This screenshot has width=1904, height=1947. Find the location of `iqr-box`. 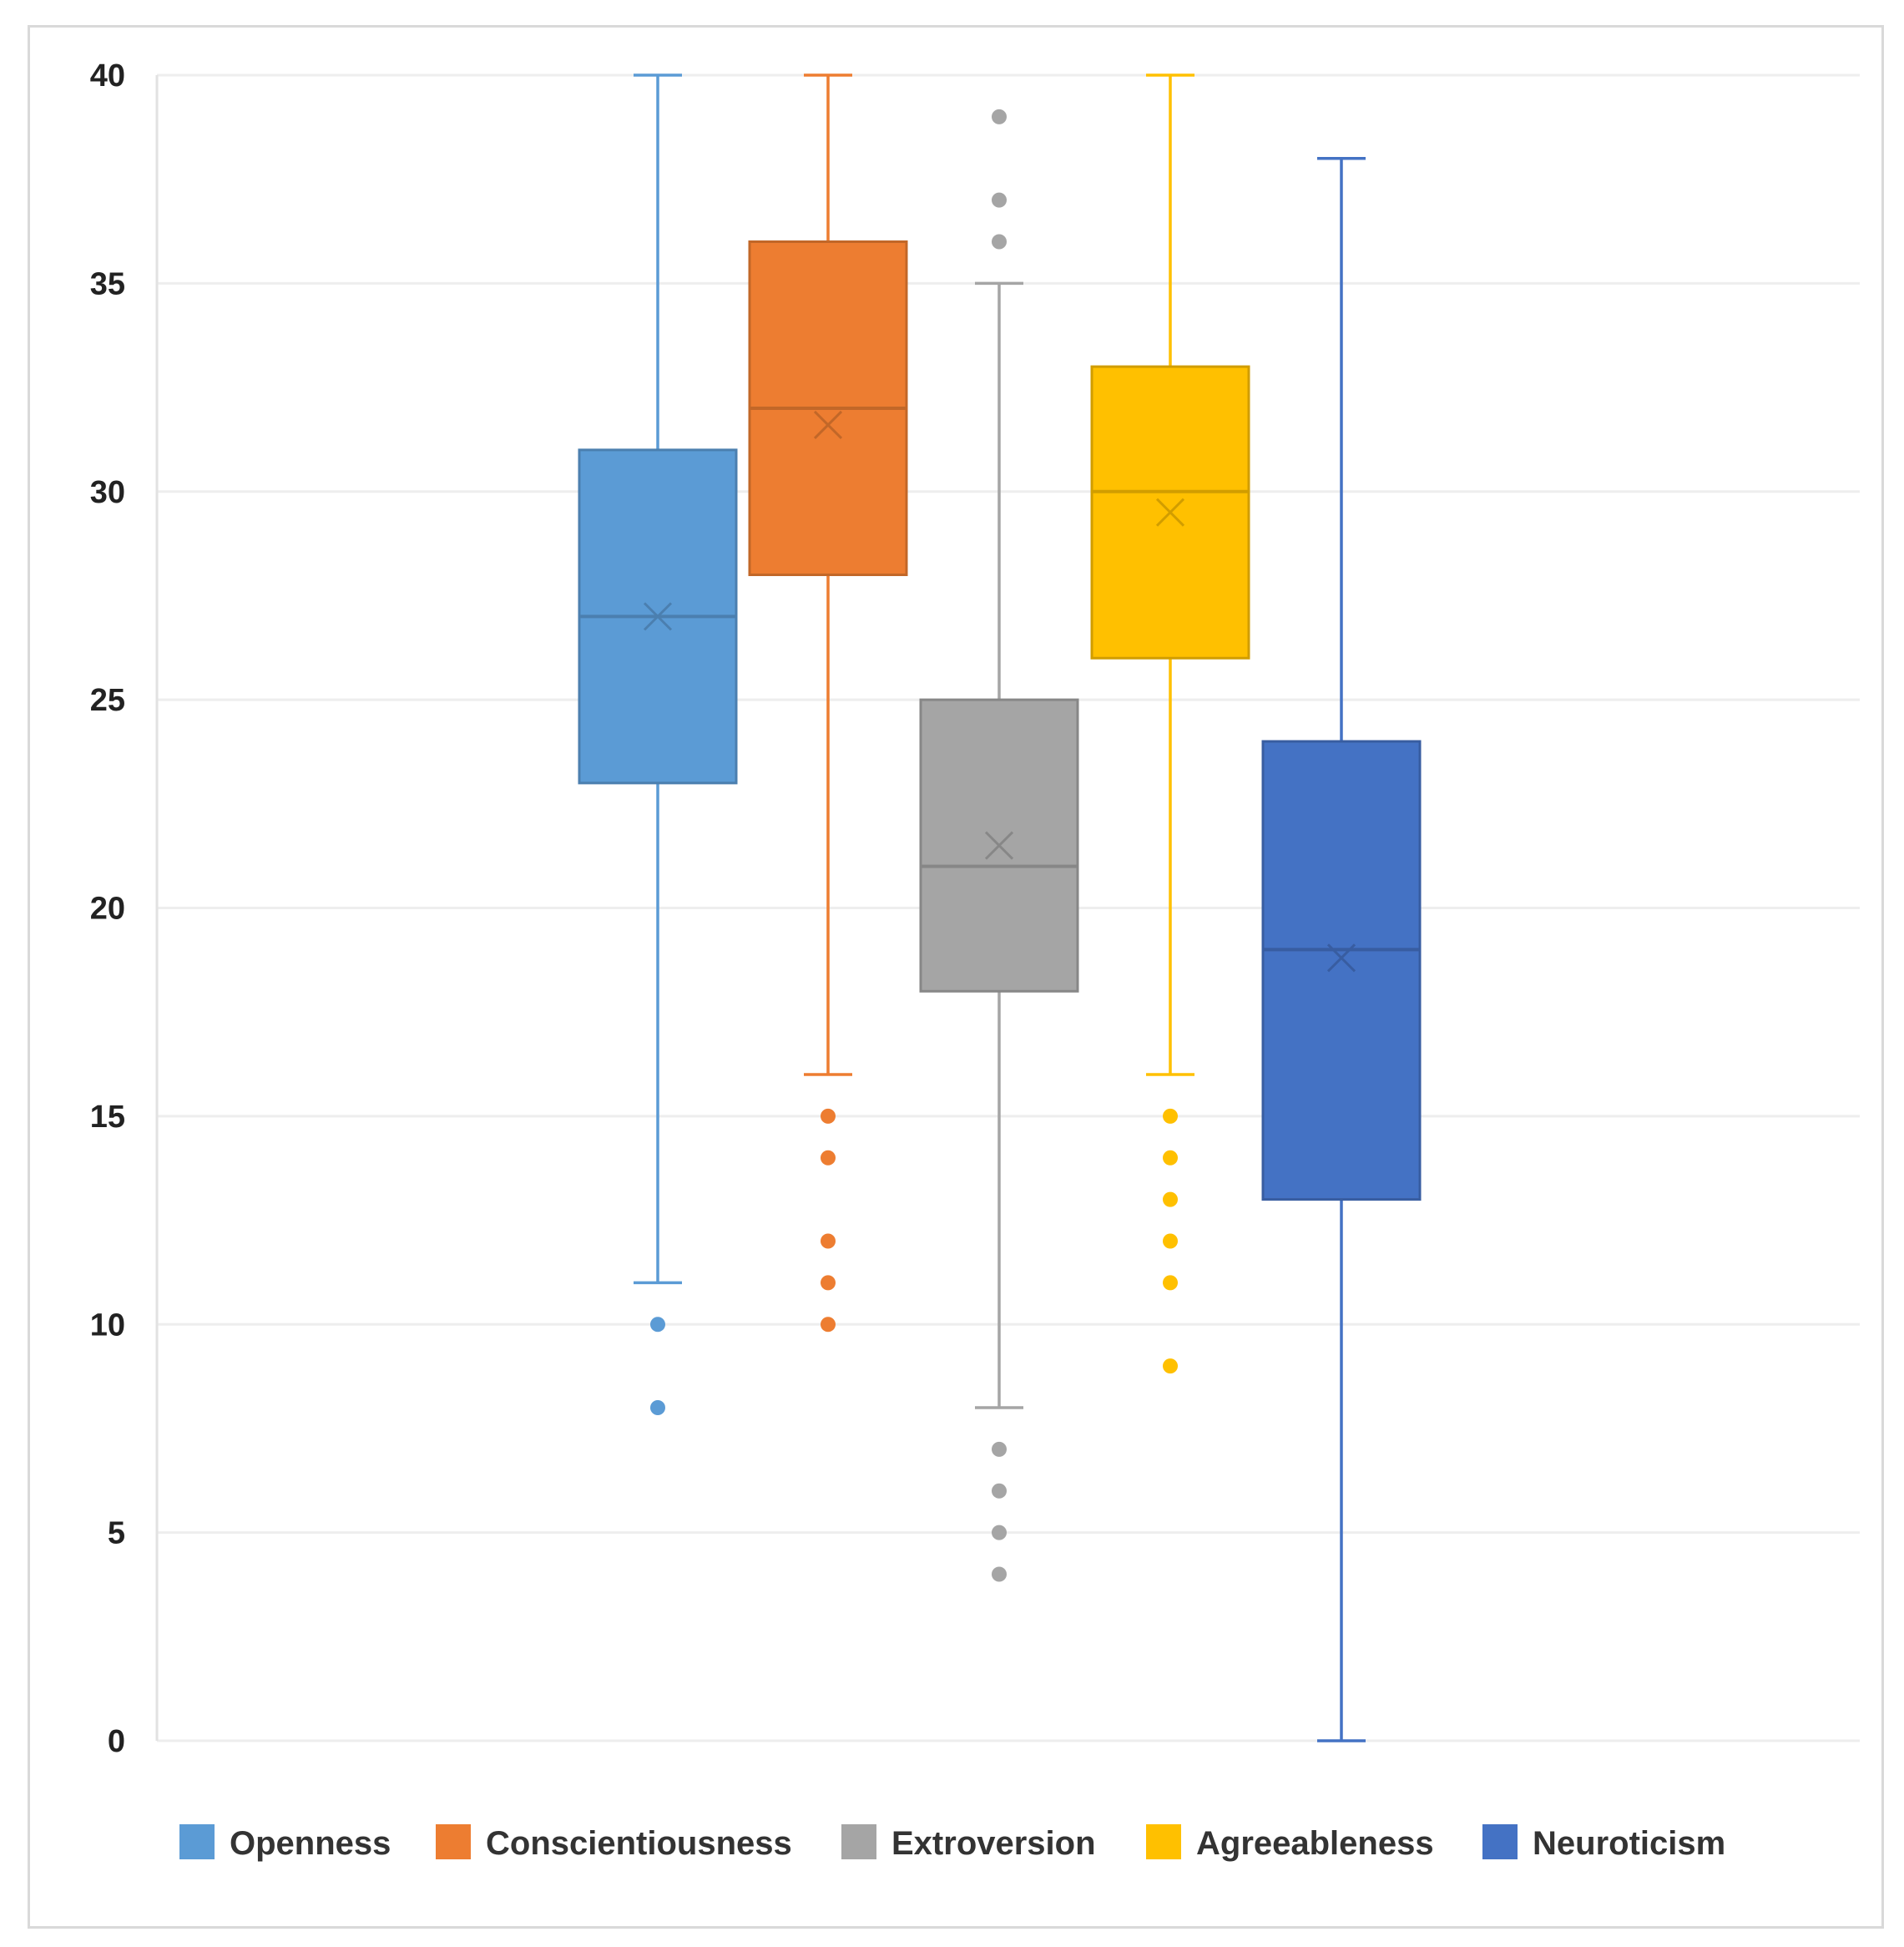

iqr-box is located at coordinates (1341, 970).